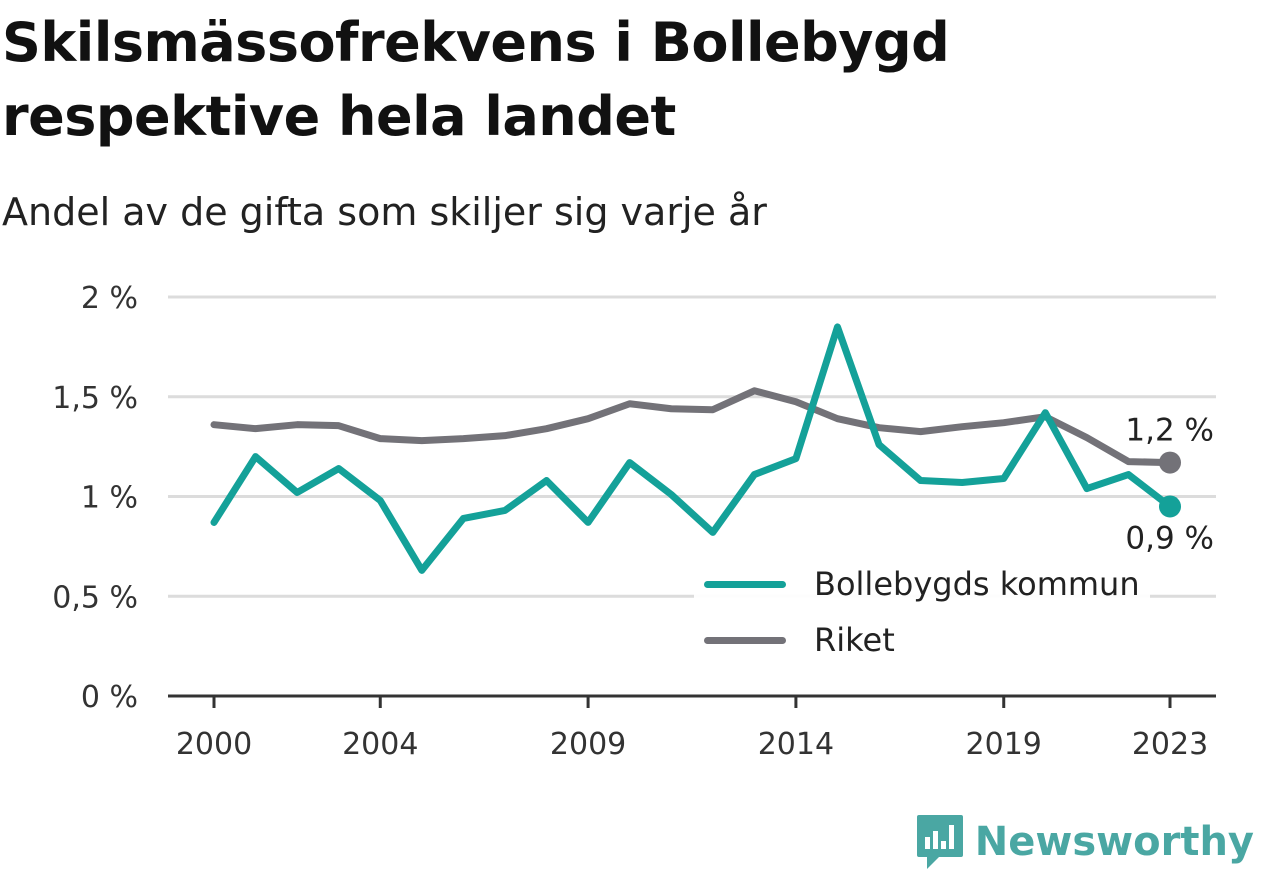  I want to click on end-marker-bollebygd, so click(1170, 506).